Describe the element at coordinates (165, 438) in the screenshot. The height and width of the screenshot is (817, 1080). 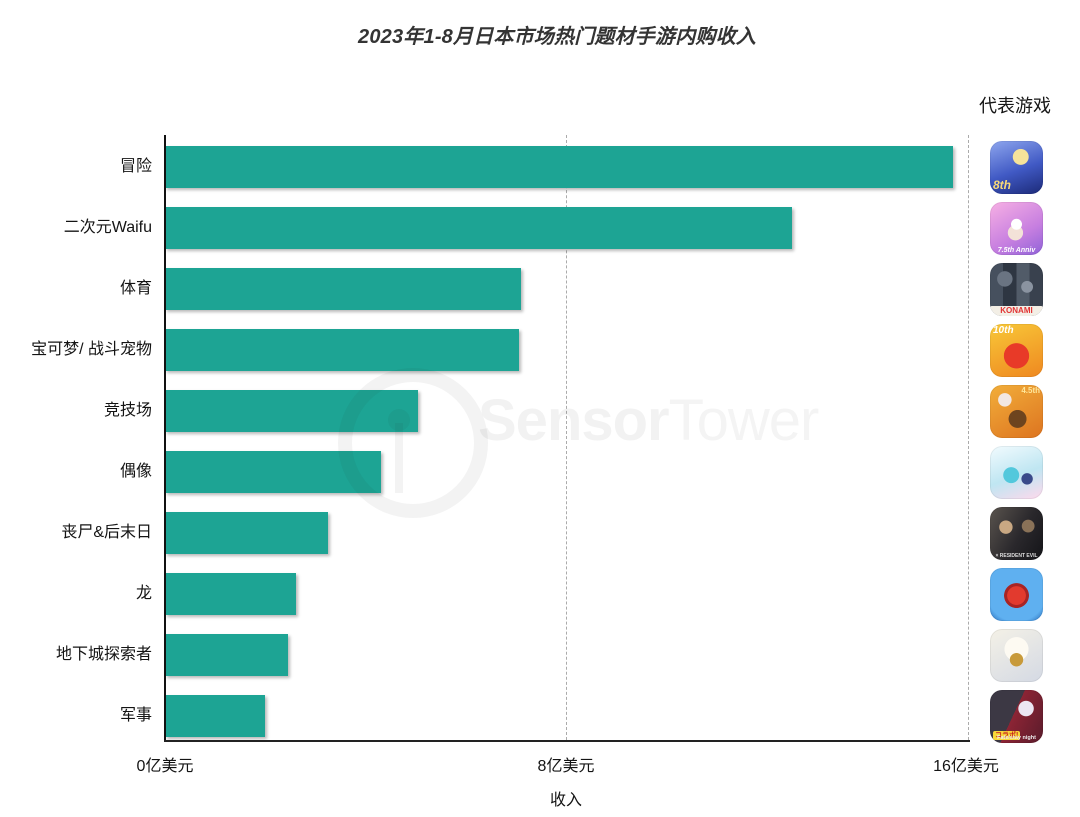
I see `y-axis-line` at that location.